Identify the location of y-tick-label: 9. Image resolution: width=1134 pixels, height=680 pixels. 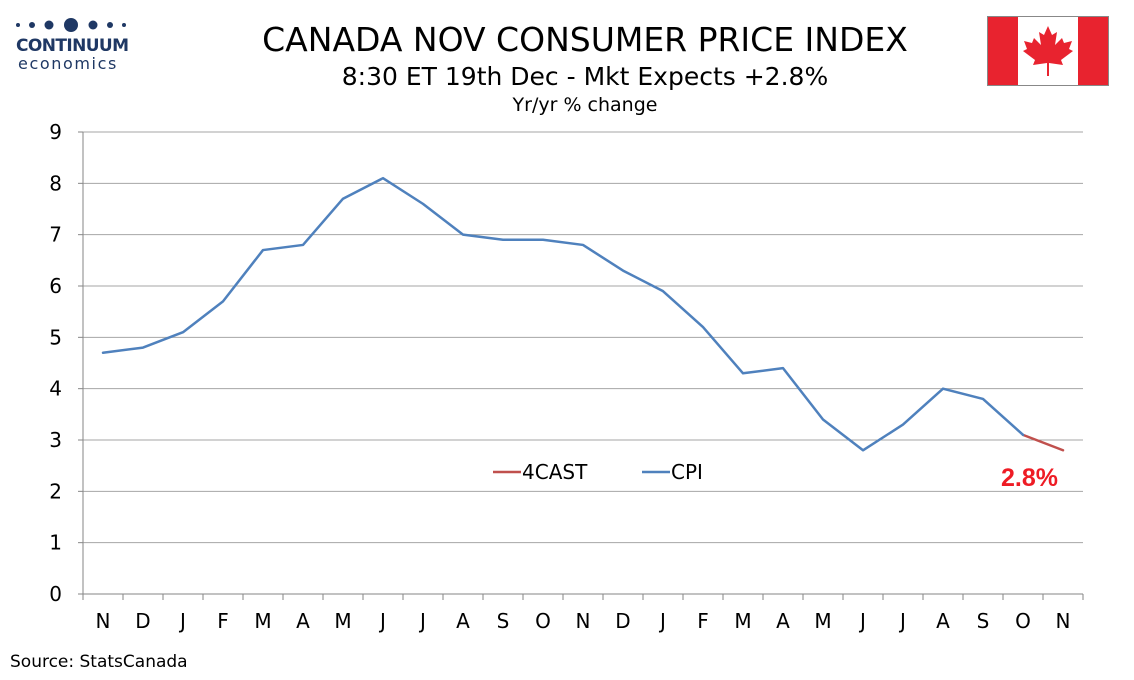
(55, 132).